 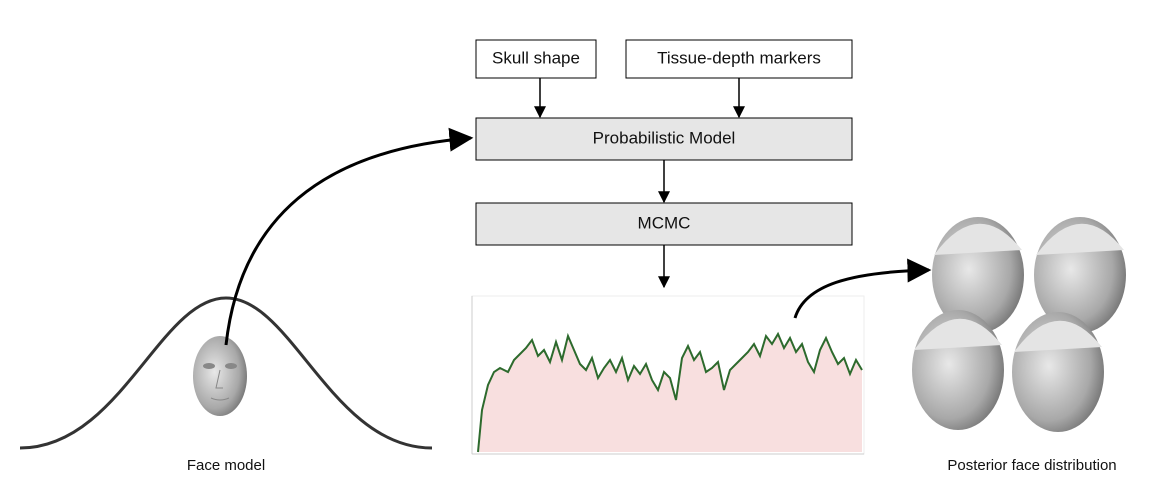 I want to click on prior-label: Face model, so click(x=226, y=465).